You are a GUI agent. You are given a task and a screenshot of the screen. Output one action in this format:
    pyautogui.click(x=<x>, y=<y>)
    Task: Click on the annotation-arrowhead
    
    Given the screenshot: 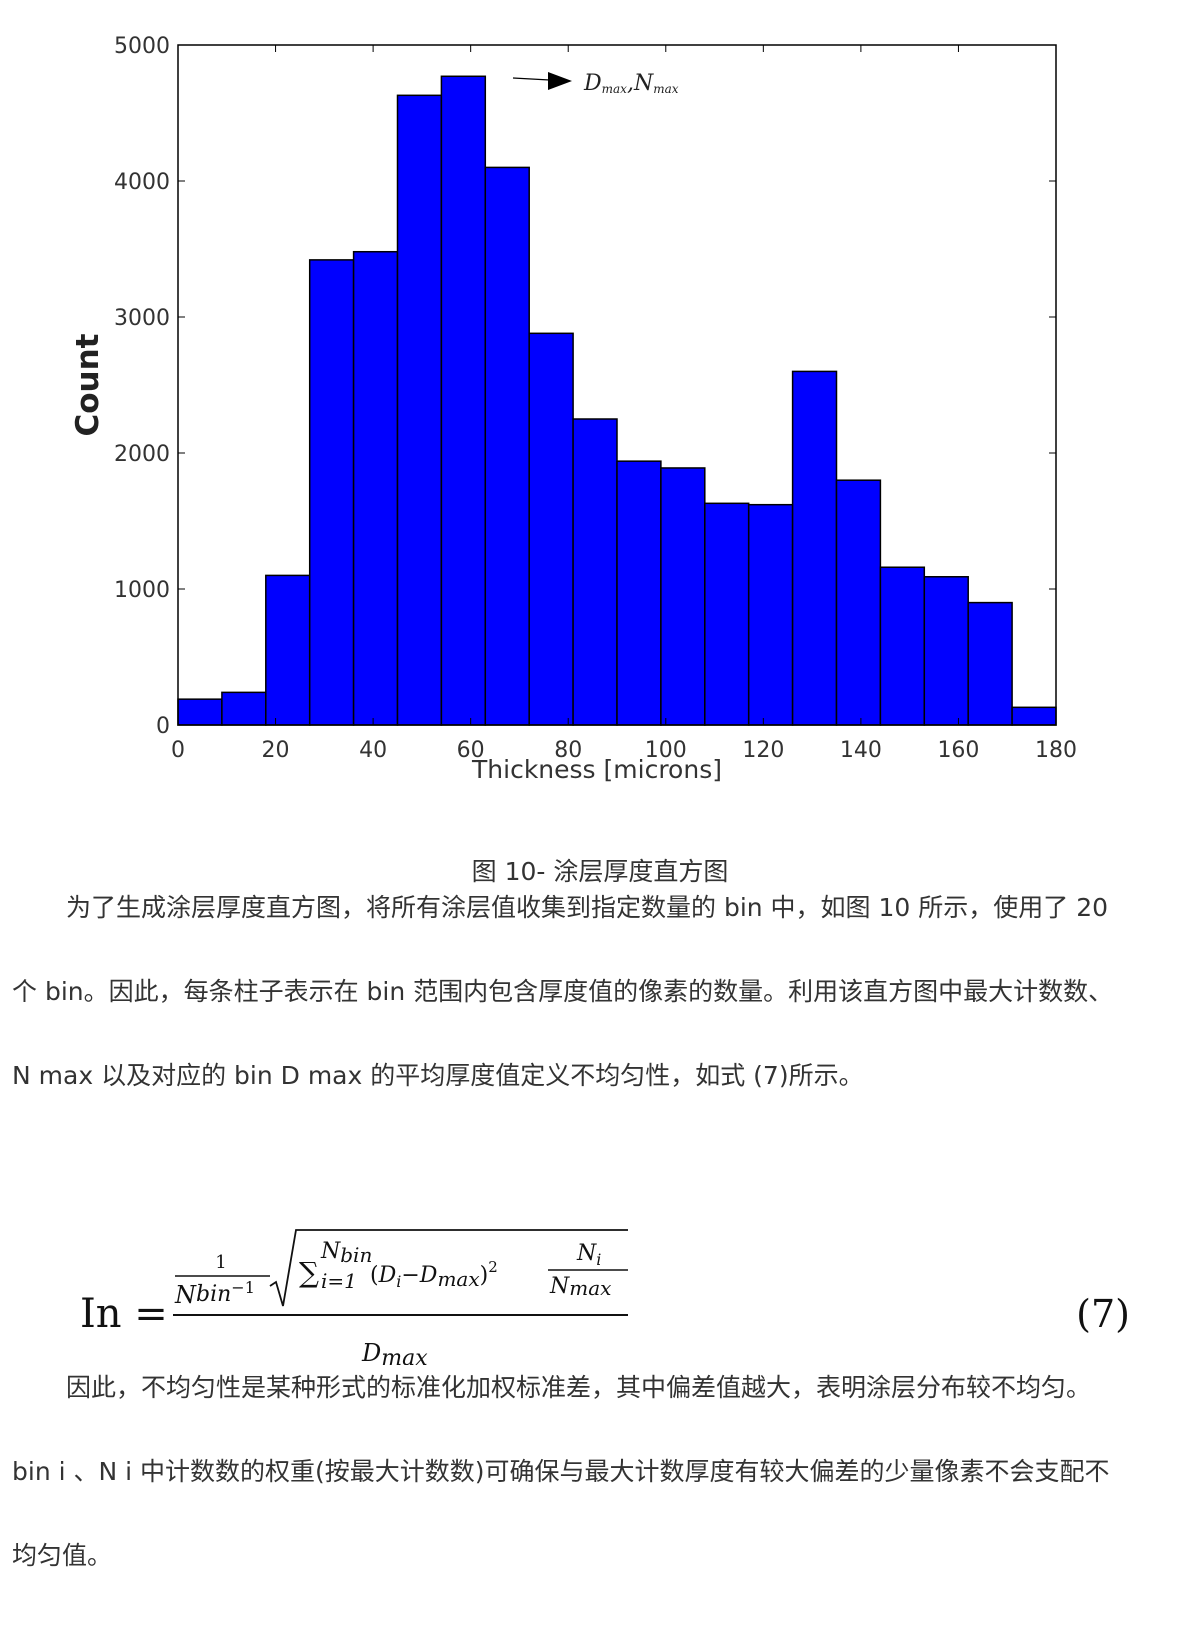 What is the action you would take?
    pyautogui.click(x=560, y=81)
    